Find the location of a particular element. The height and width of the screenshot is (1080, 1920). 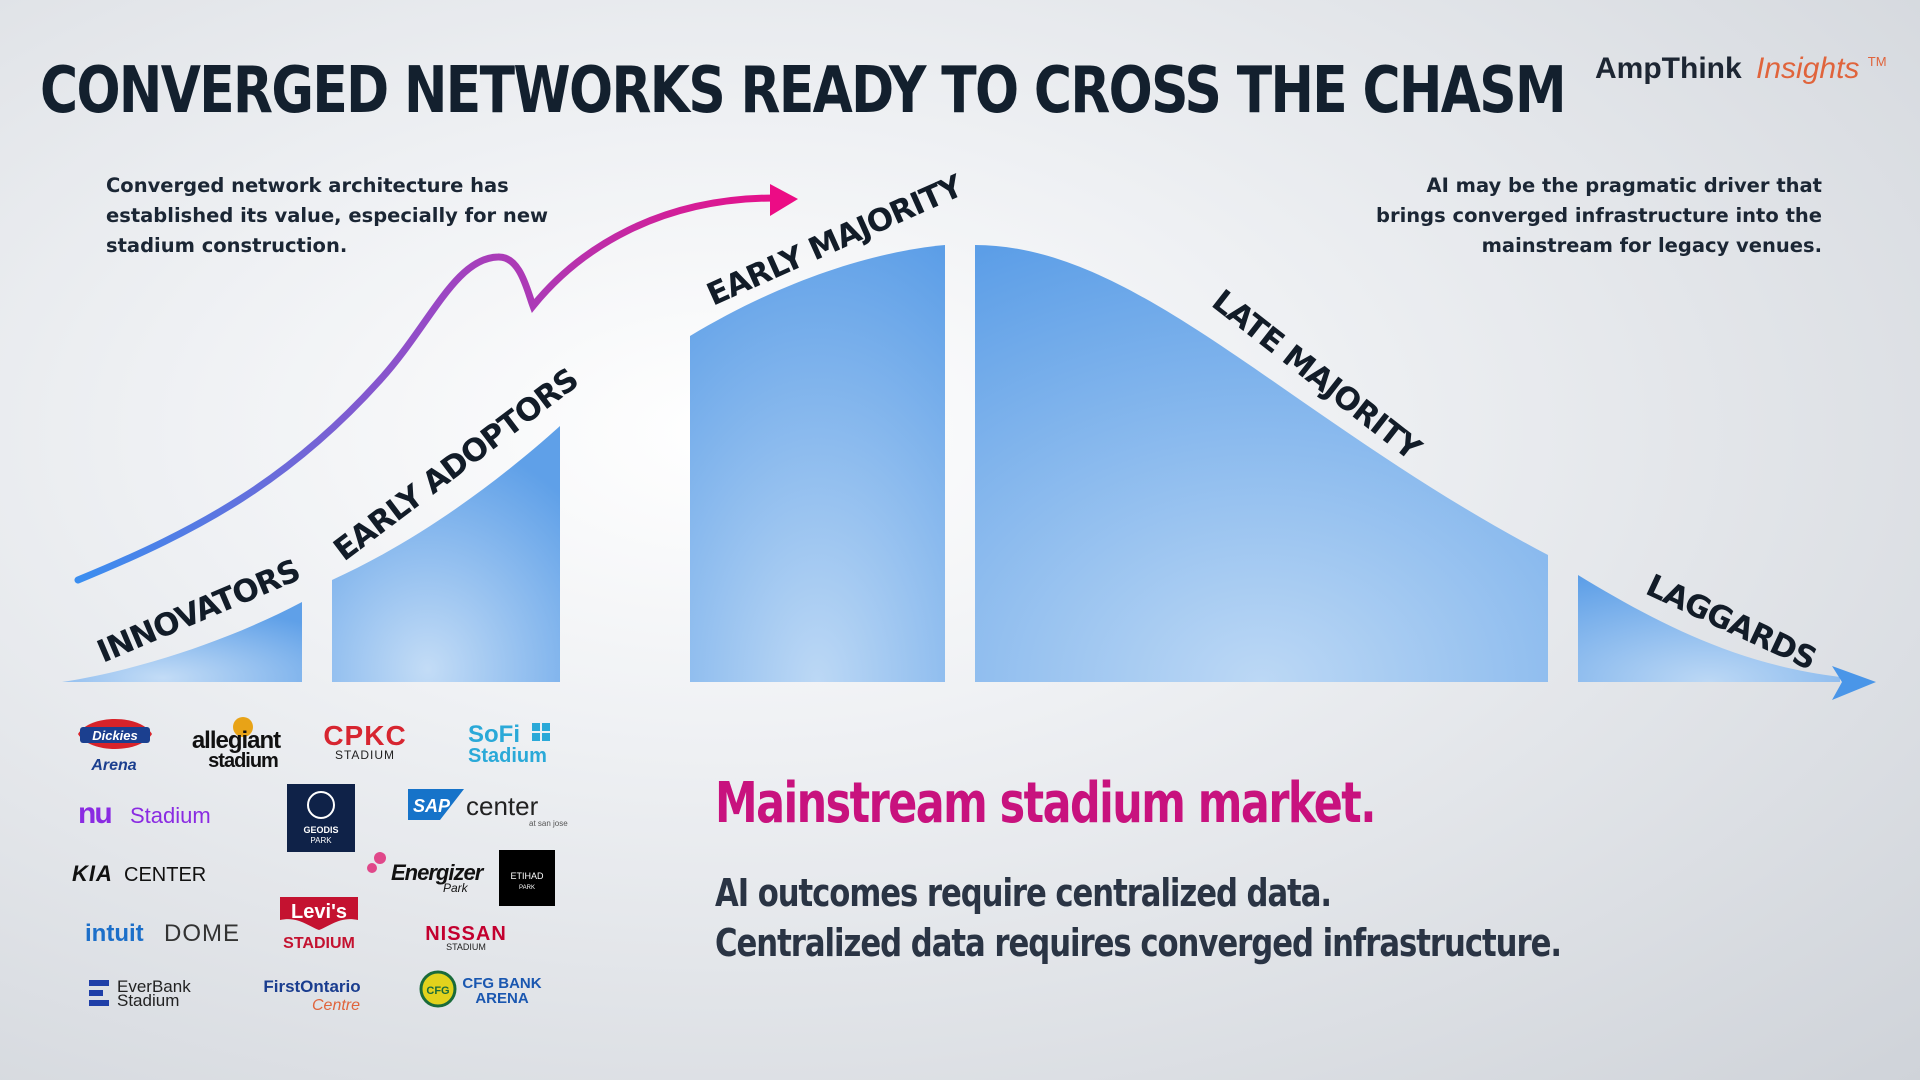

right-note-line-1: AI may be the pragmatic driver that is located at coordinates (1624, 185).